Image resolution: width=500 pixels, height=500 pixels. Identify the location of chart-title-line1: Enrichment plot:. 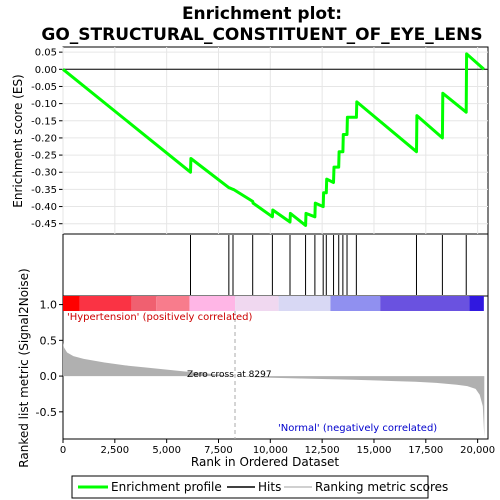
(262, 14).